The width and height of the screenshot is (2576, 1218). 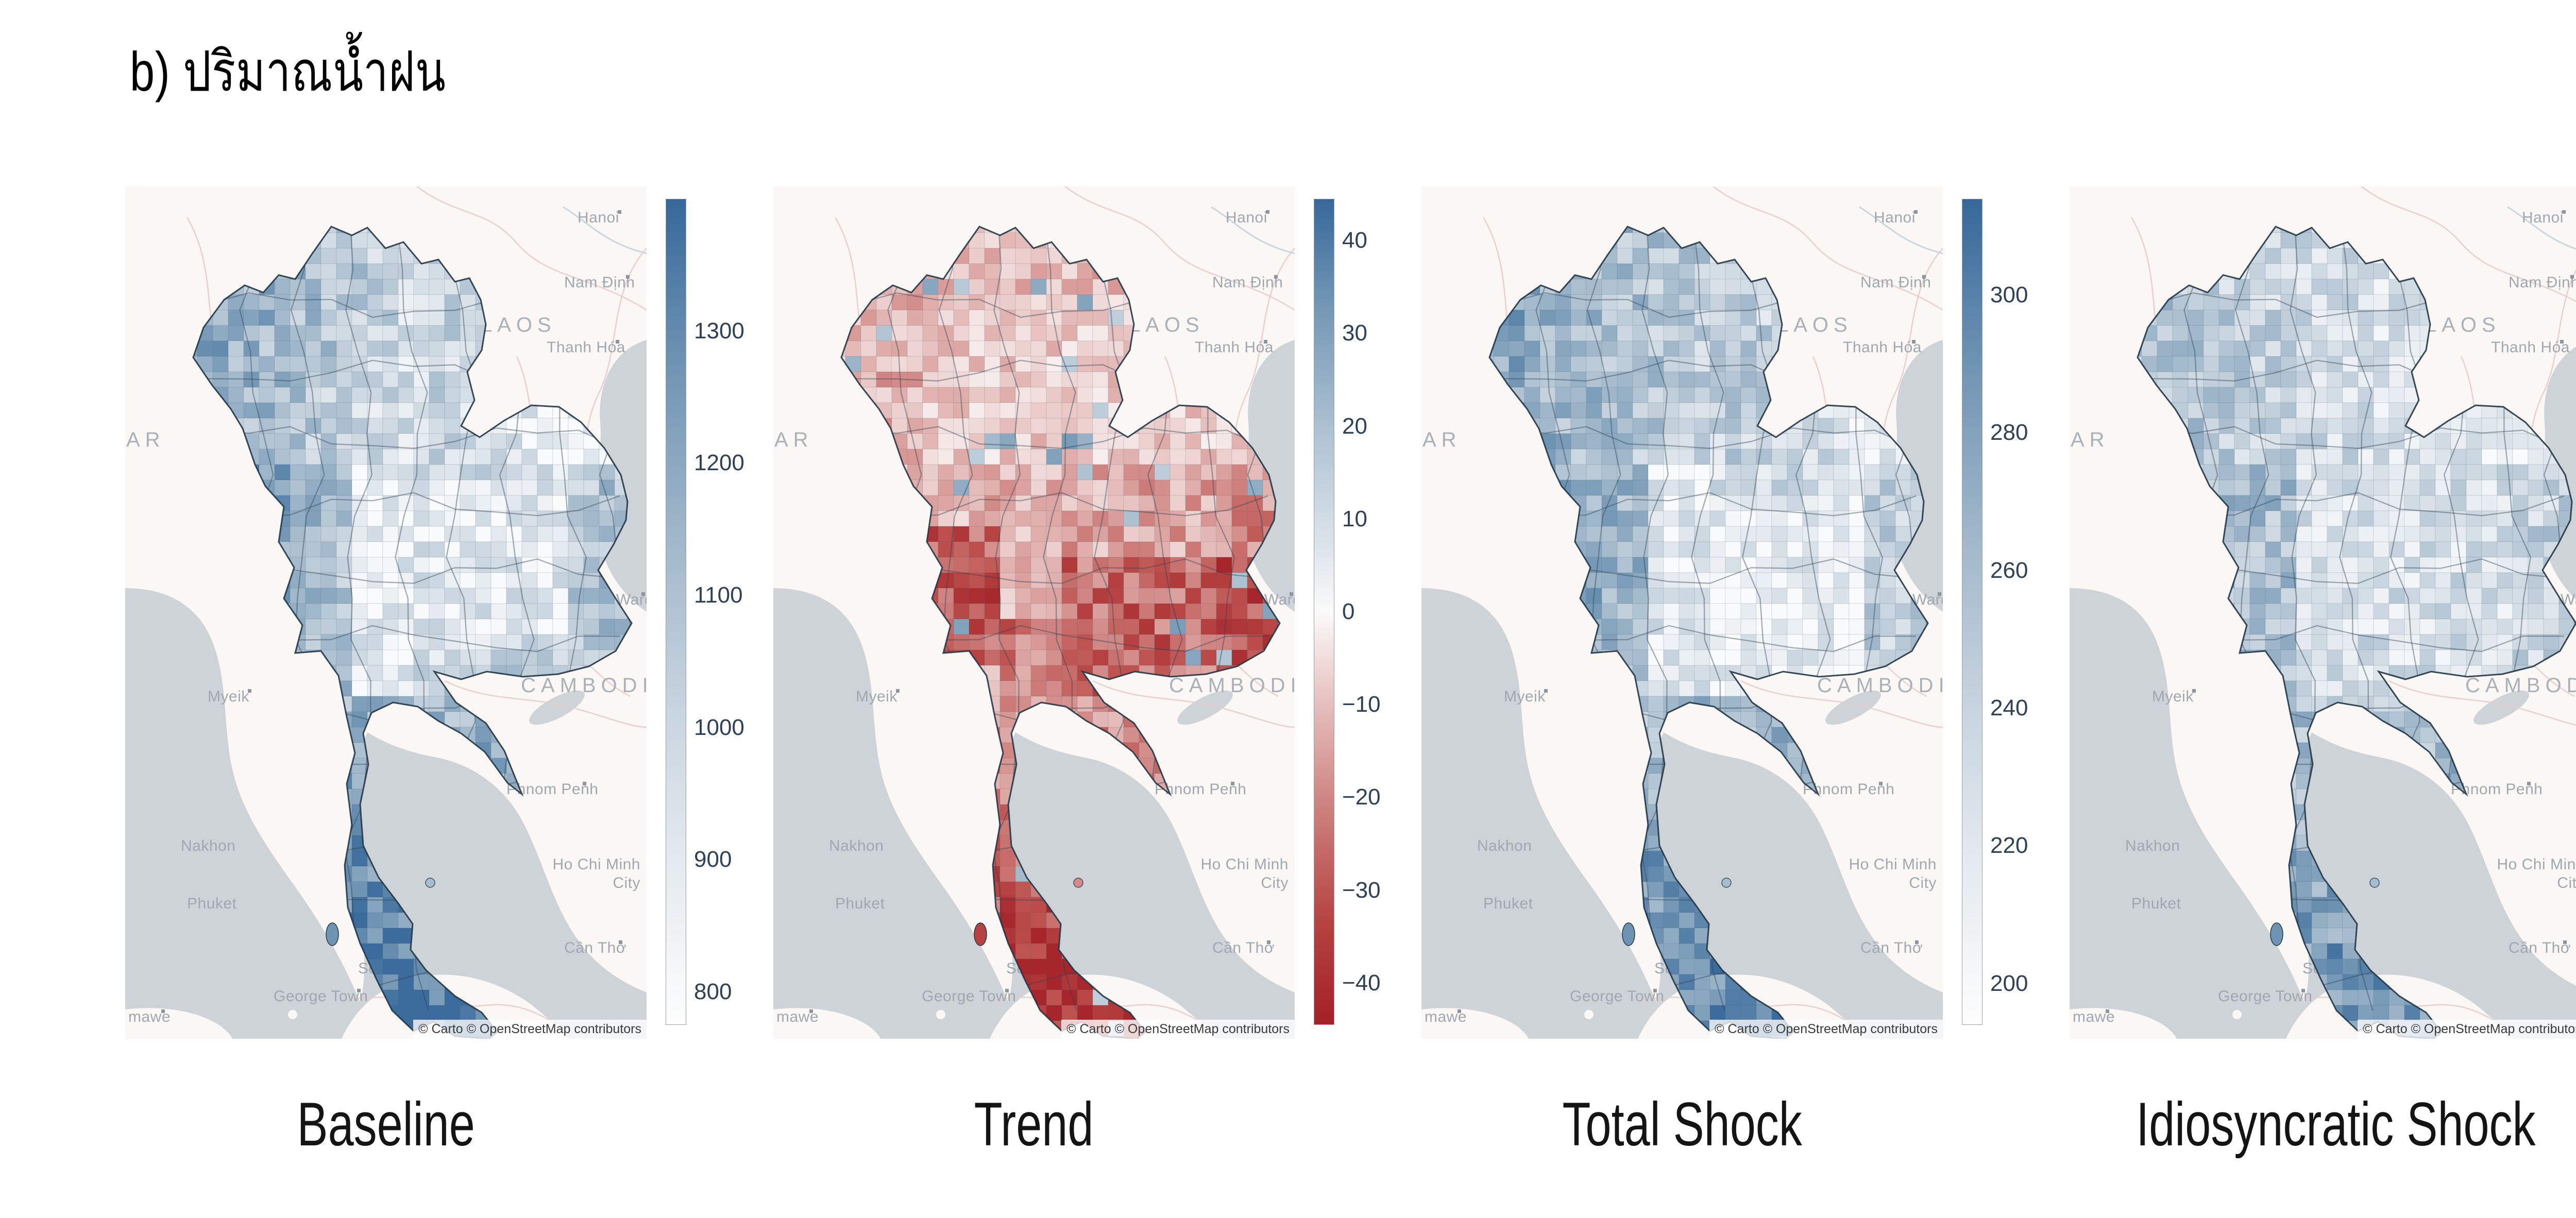 What do you see at coordinates (1246, 217) in the screenshot?
I see `map-place-label: Hanoi` at bounding box center [1246, 217].